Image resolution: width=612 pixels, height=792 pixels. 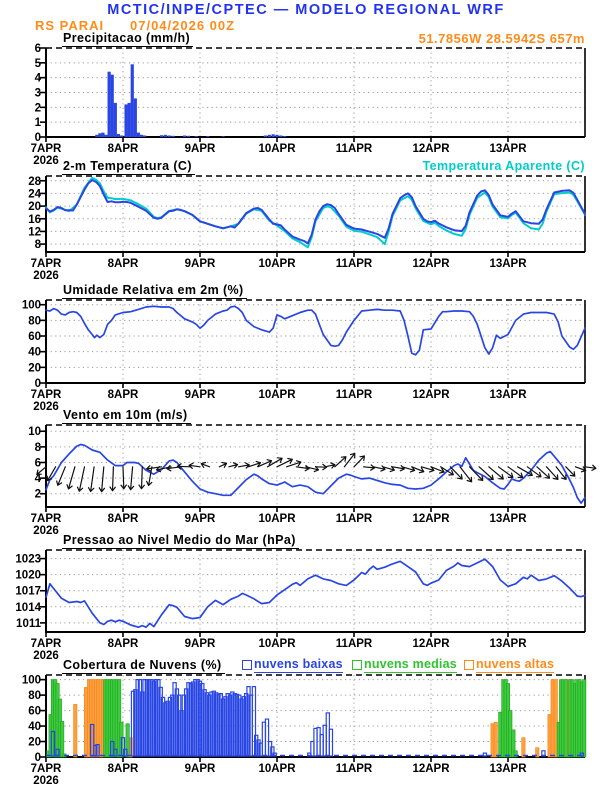 I want to click on panel-title-clouds: Cobertura de Nuvens (%), so click(x=143, y=666).